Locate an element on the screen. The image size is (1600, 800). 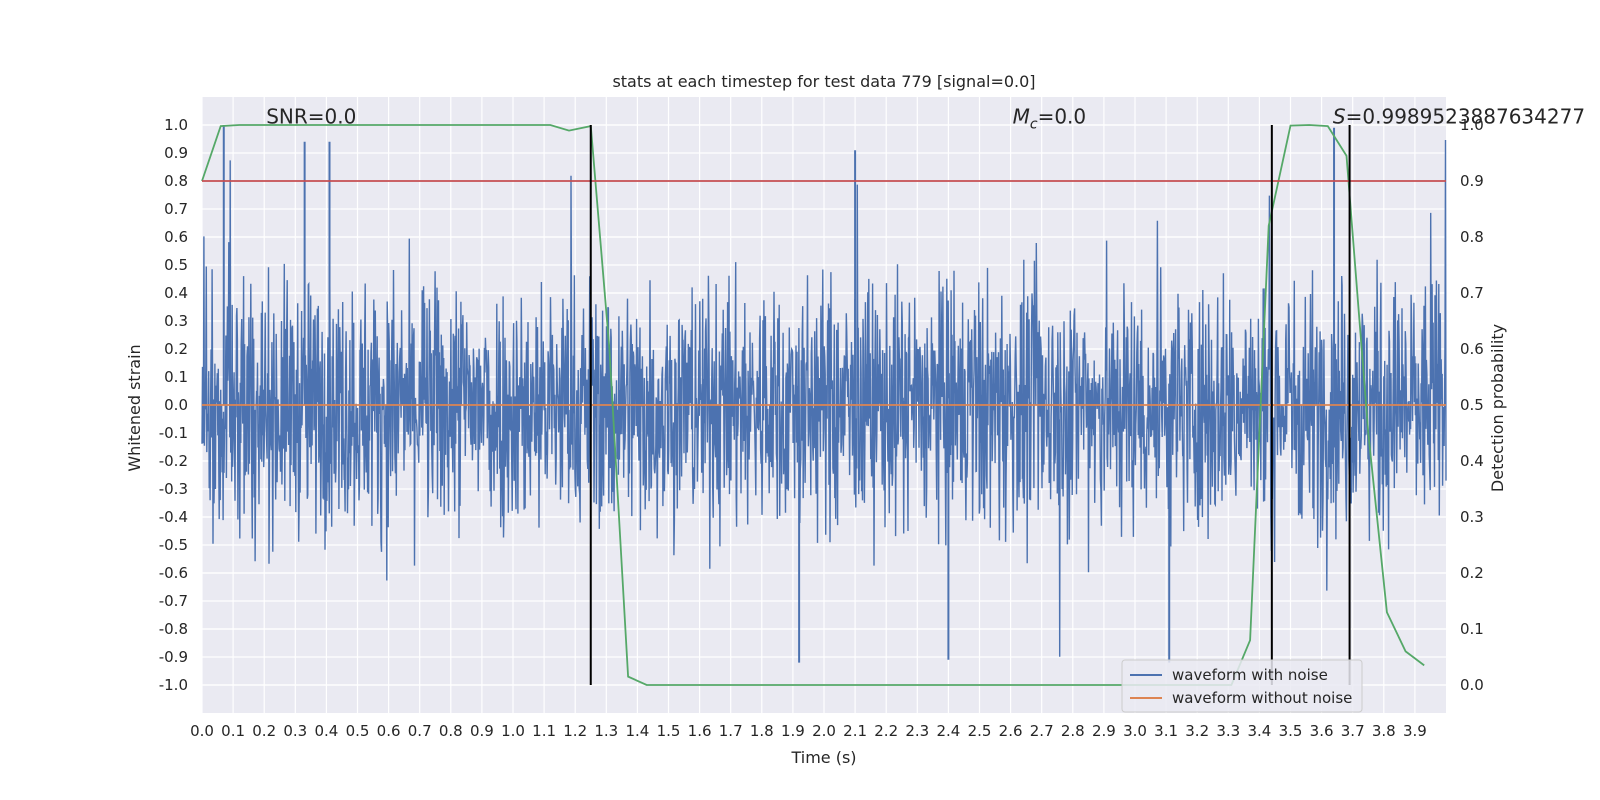
y2-tick-label: 0.9 is located at coordinates (1472, 181).